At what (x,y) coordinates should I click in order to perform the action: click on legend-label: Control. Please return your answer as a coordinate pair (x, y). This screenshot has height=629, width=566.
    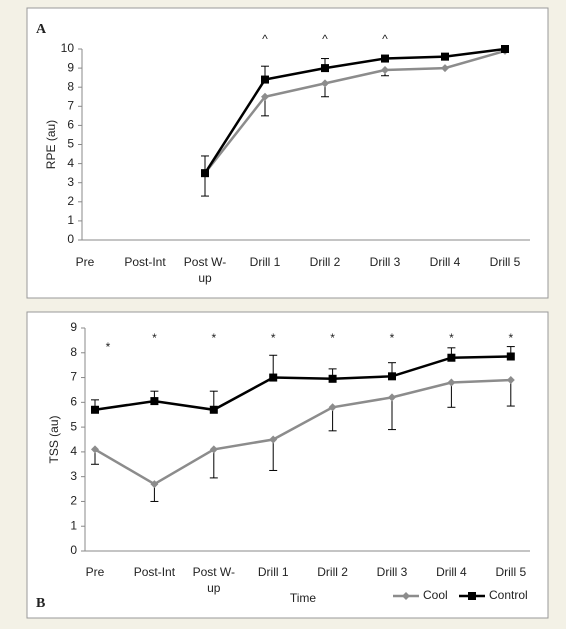
    Looking at the image, I should click on (508, 595).